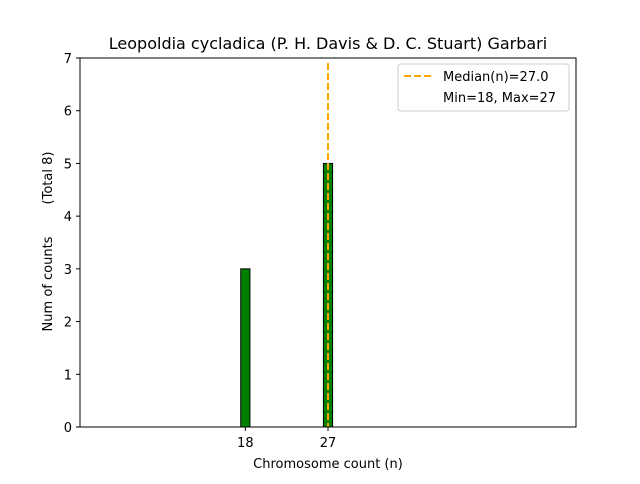 This screenshot has height=484, width=640. I want to click on legend-minmax-label: Min=18, Max=27, so click(499, 98).